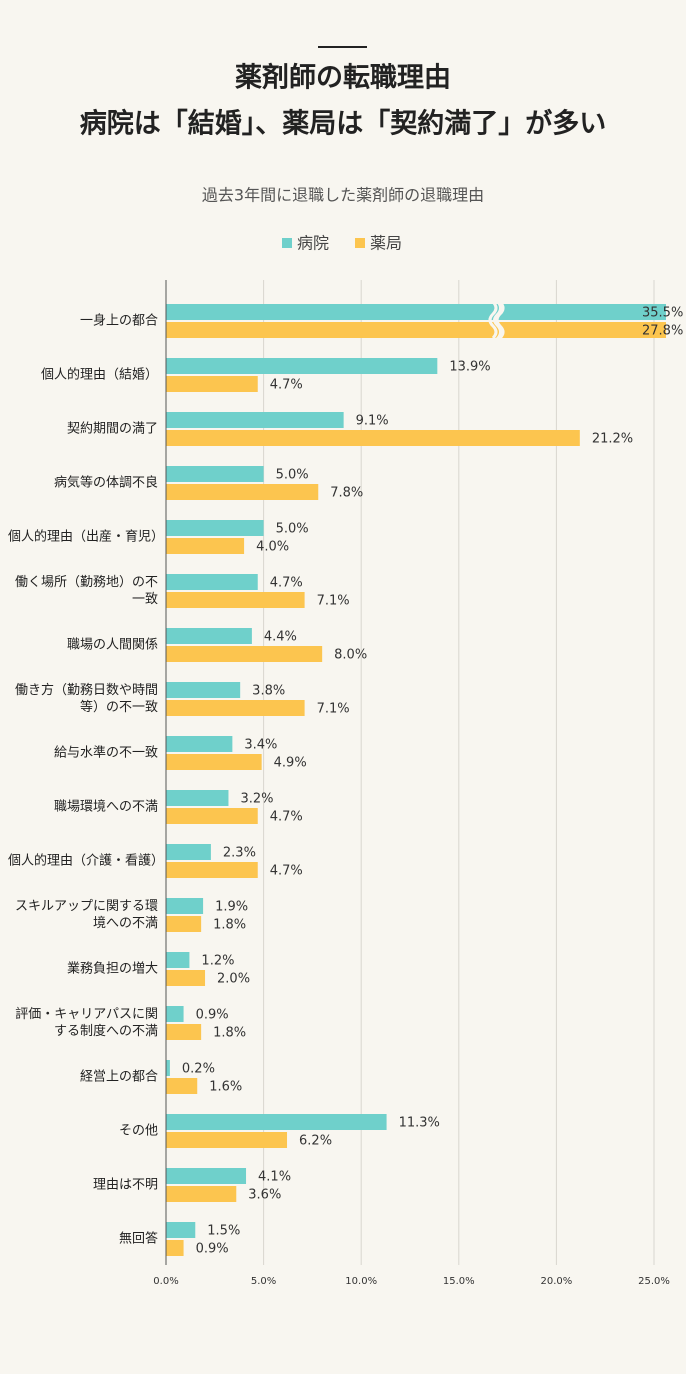 Image resolution: width=686 pixels, height=1374 pixels. I want to click on value-label: 1.6%, so click(225, 1087).